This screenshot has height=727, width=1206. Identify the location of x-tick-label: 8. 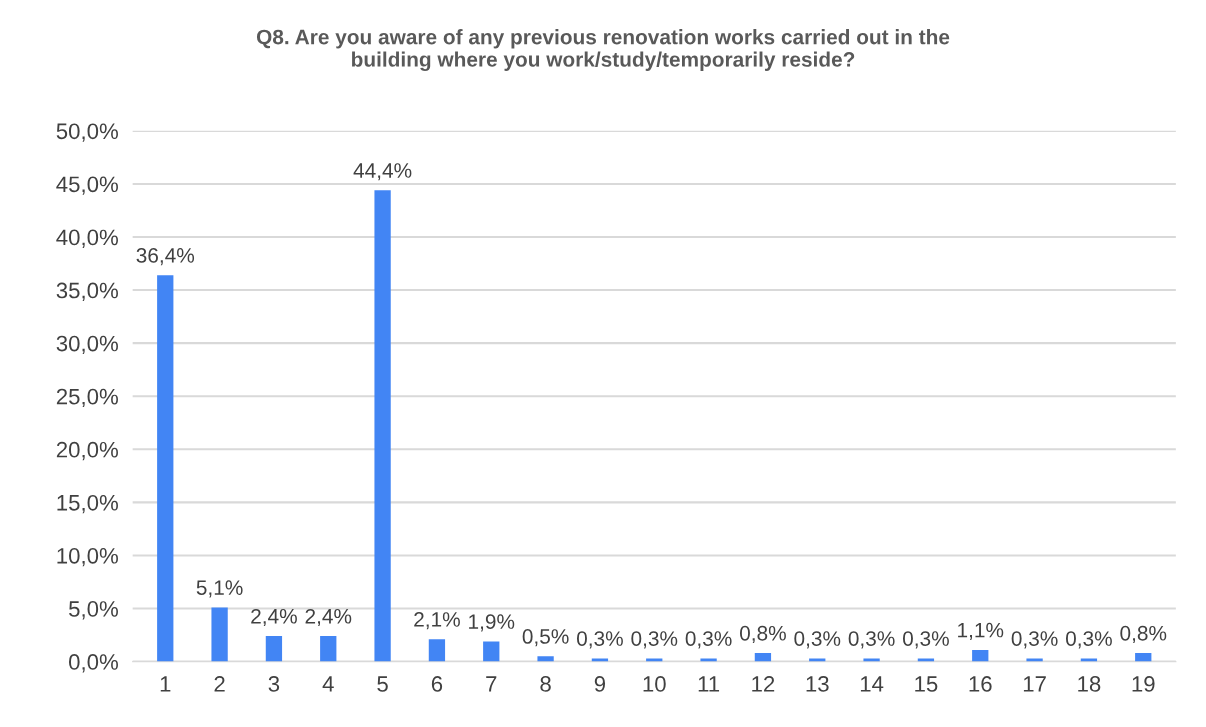
(545, 684).